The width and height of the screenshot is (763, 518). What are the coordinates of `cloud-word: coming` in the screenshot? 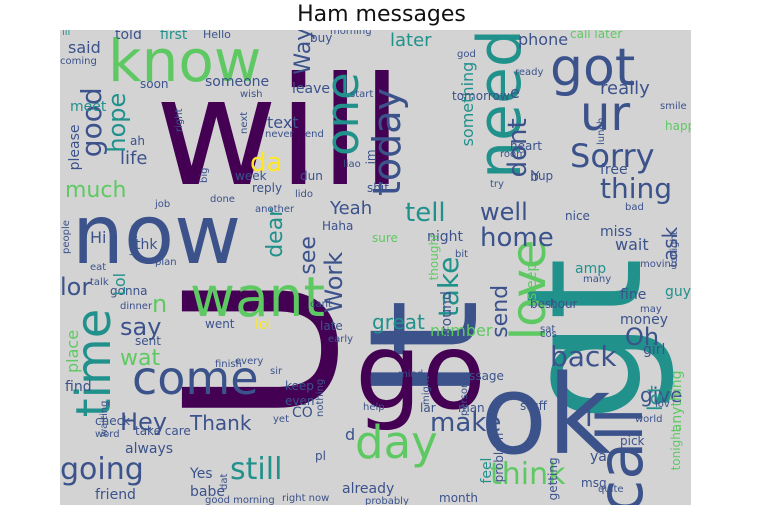 It's located at (78, 61).